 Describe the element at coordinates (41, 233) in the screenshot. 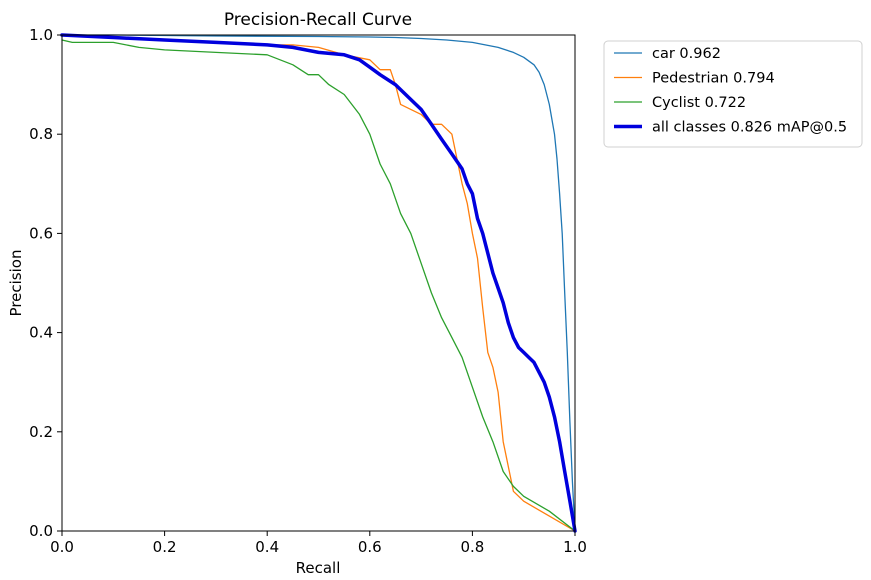

I see `y-tick-label: 0.6` at that location.